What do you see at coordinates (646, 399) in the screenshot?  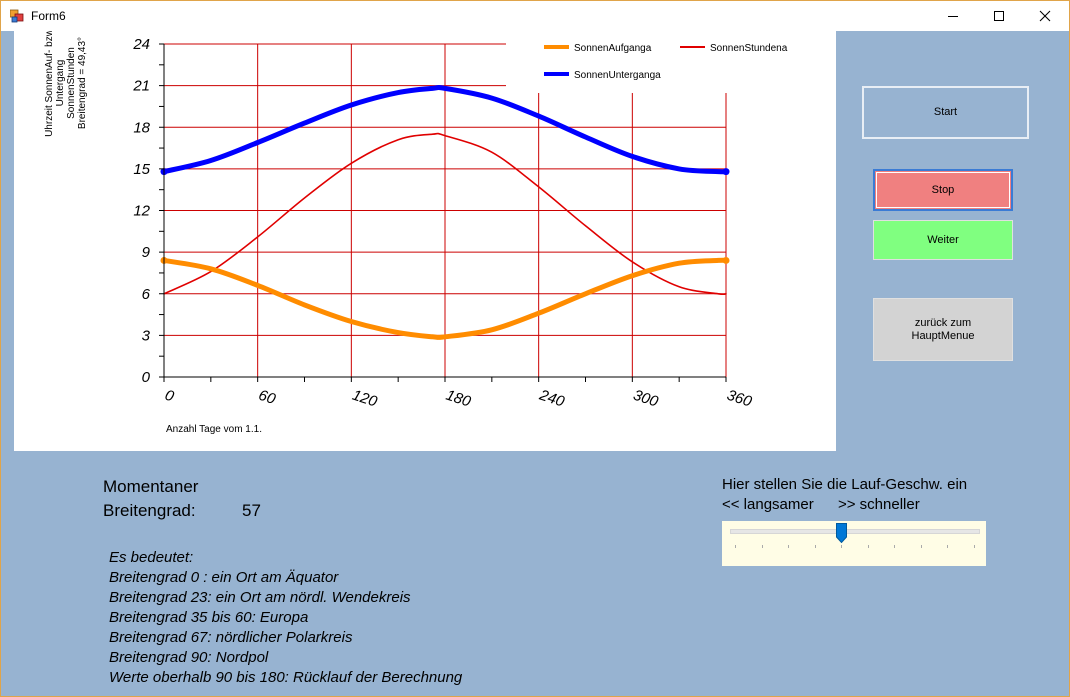 I see `x-tick-label: 300` at bounding box center [646, 399].